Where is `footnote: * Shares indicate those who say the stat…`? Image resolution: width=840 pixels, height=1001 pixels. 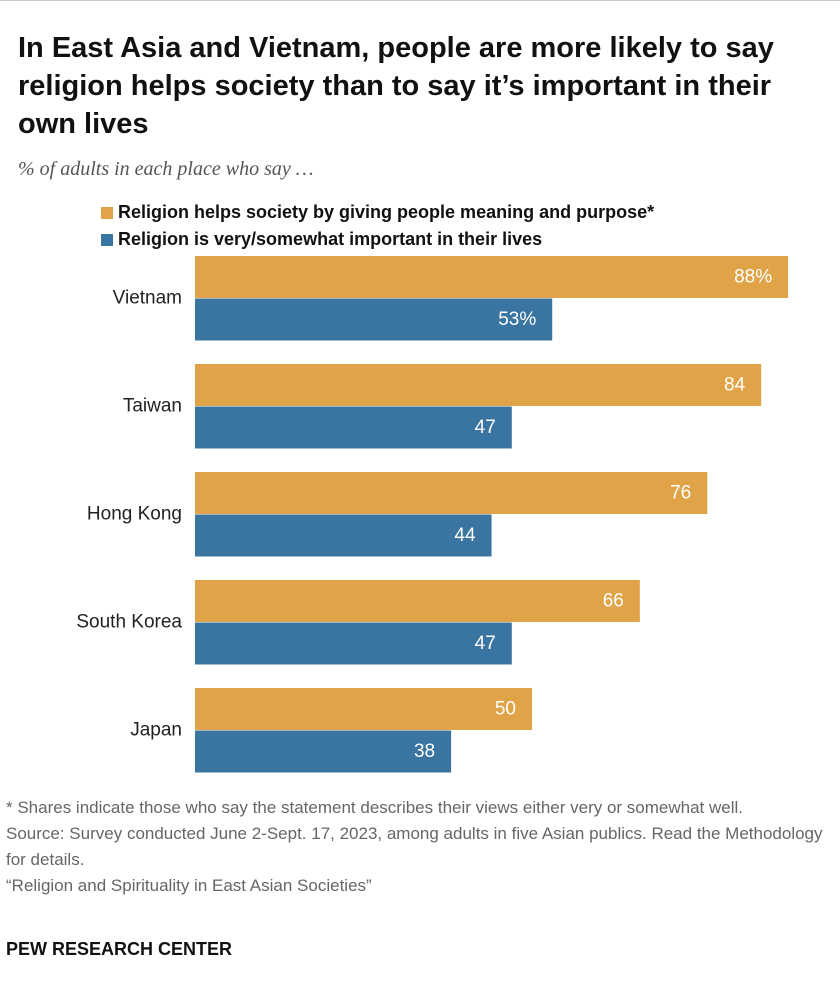
footnote: * Shares indicate those who say the stat… is located at coordinates (375, 807).